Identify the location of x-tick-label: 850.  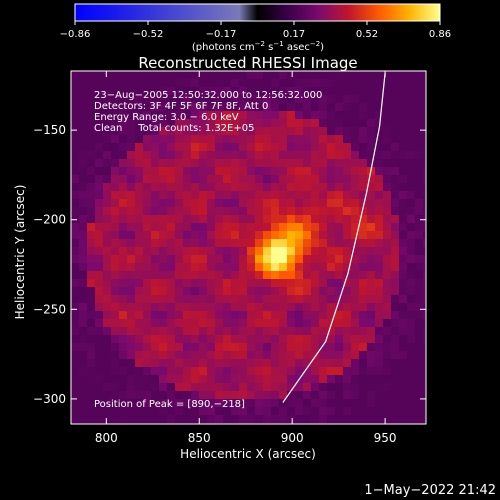
(199, 438).